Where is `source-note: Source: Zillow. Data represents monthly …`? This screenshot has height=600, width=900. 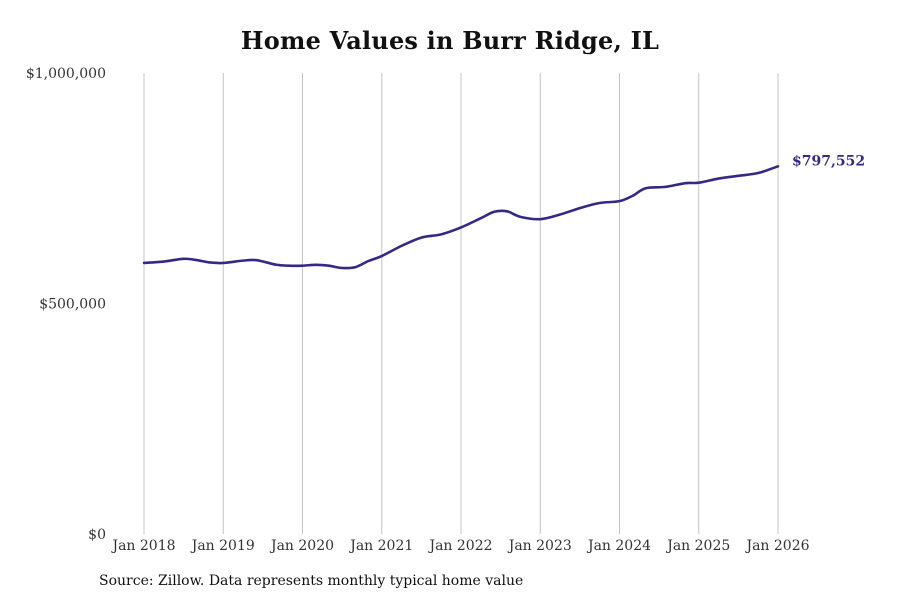 source-note: Source: Zillow. Data represents monthly … is located at coordinates (311, 581).